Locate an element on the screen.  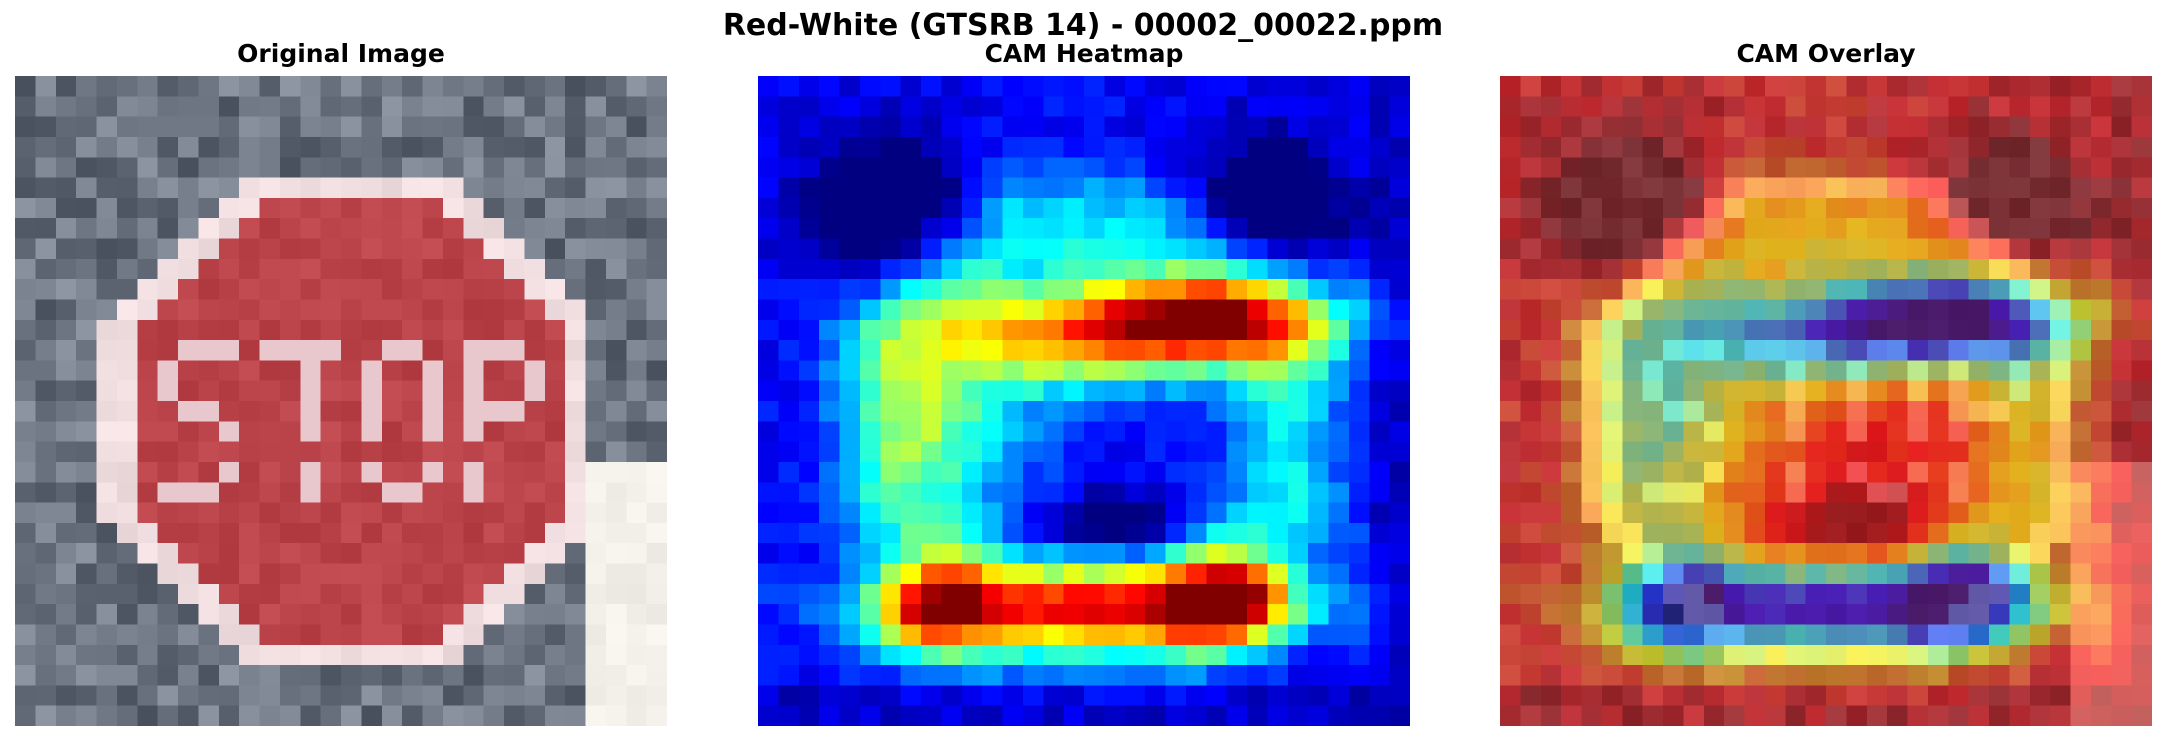
cam-overlay-title: CAM Overlay is located at coordinates (1826, 53).